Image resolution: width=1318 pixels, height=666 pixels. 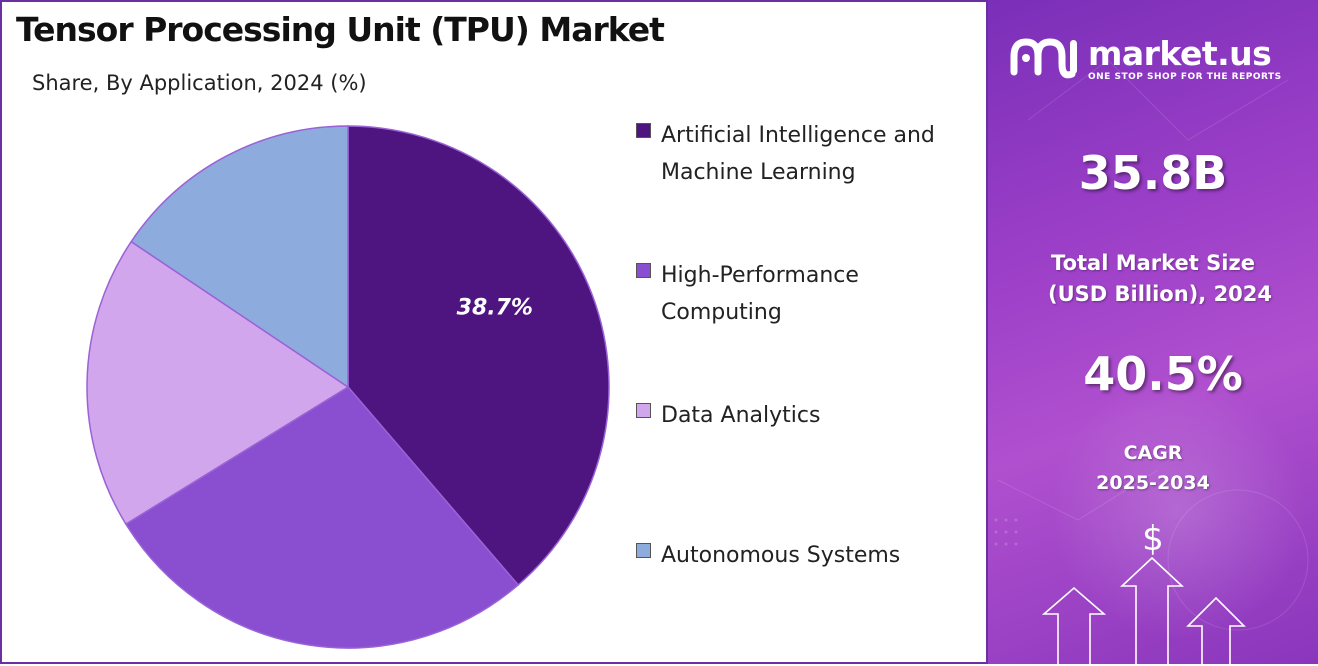 I want to click on legend-label: Data Analytics, so click(x=741, y=415).